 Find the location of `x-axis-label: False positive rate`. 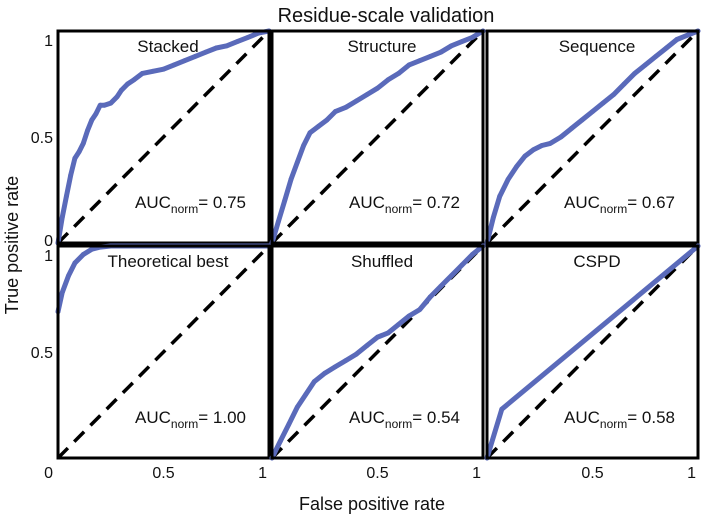

x-axis-label: False positive rate is located at coordinates (372, 504).